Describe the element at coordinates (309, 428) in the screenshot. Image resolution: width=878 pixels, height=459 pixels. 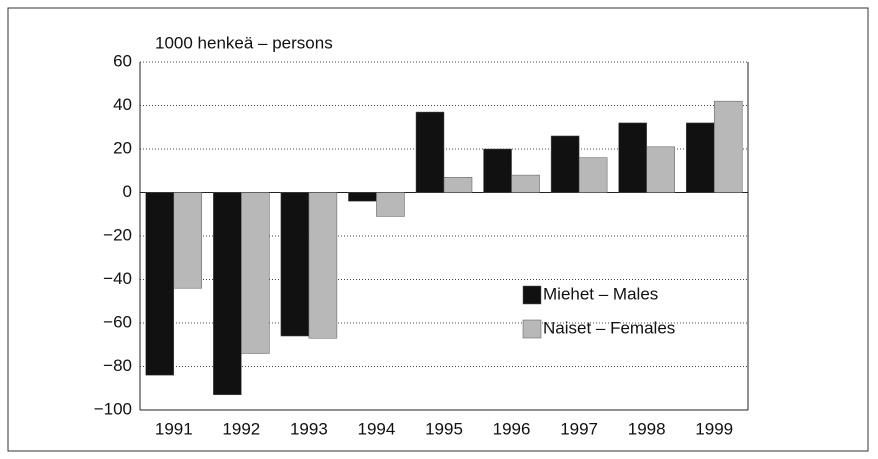
I see `x-tick-label: 1993` at that location.